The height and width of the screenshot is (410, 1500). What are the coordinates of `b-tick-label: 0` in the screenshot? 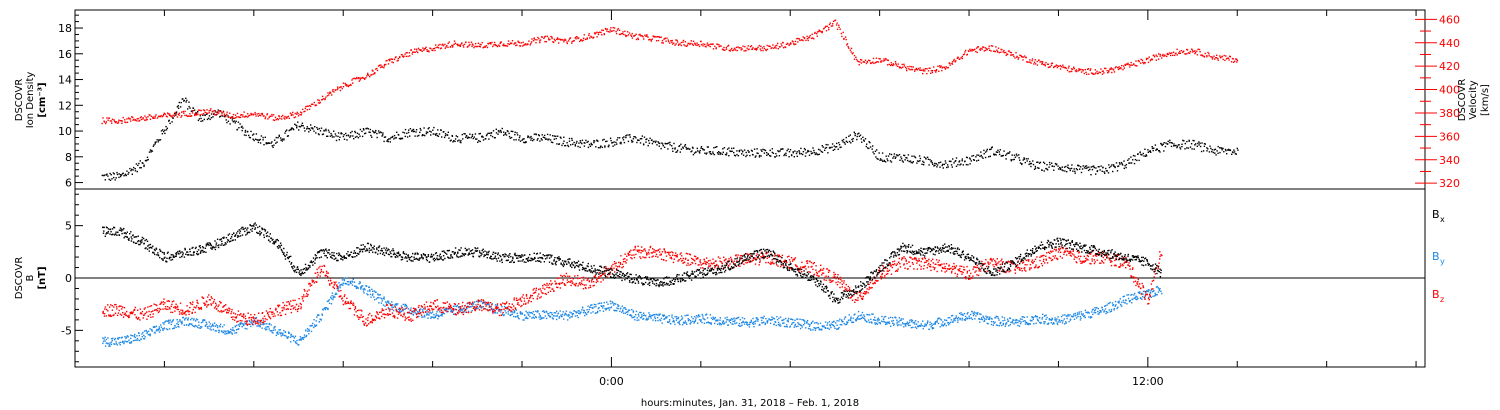 It's located at (68, 278).